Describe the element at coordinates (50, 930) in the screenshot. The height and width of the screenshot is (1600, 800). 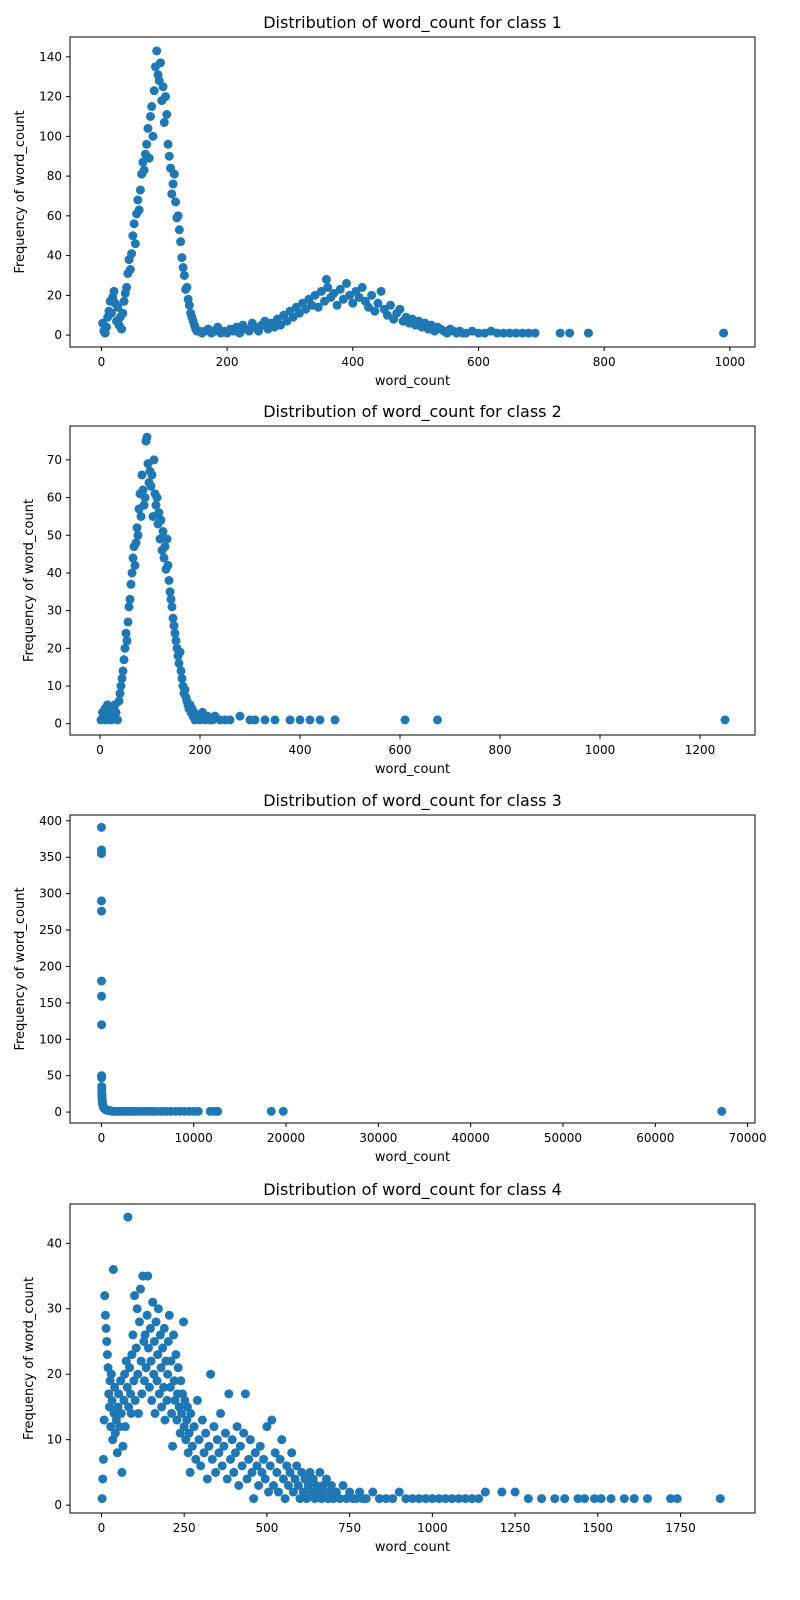
I see `y-tick-label: 250` at that location.